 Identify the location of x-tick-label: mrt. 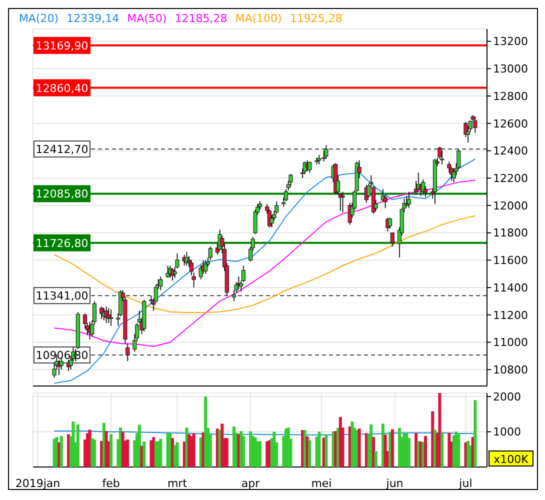
(177, 483).